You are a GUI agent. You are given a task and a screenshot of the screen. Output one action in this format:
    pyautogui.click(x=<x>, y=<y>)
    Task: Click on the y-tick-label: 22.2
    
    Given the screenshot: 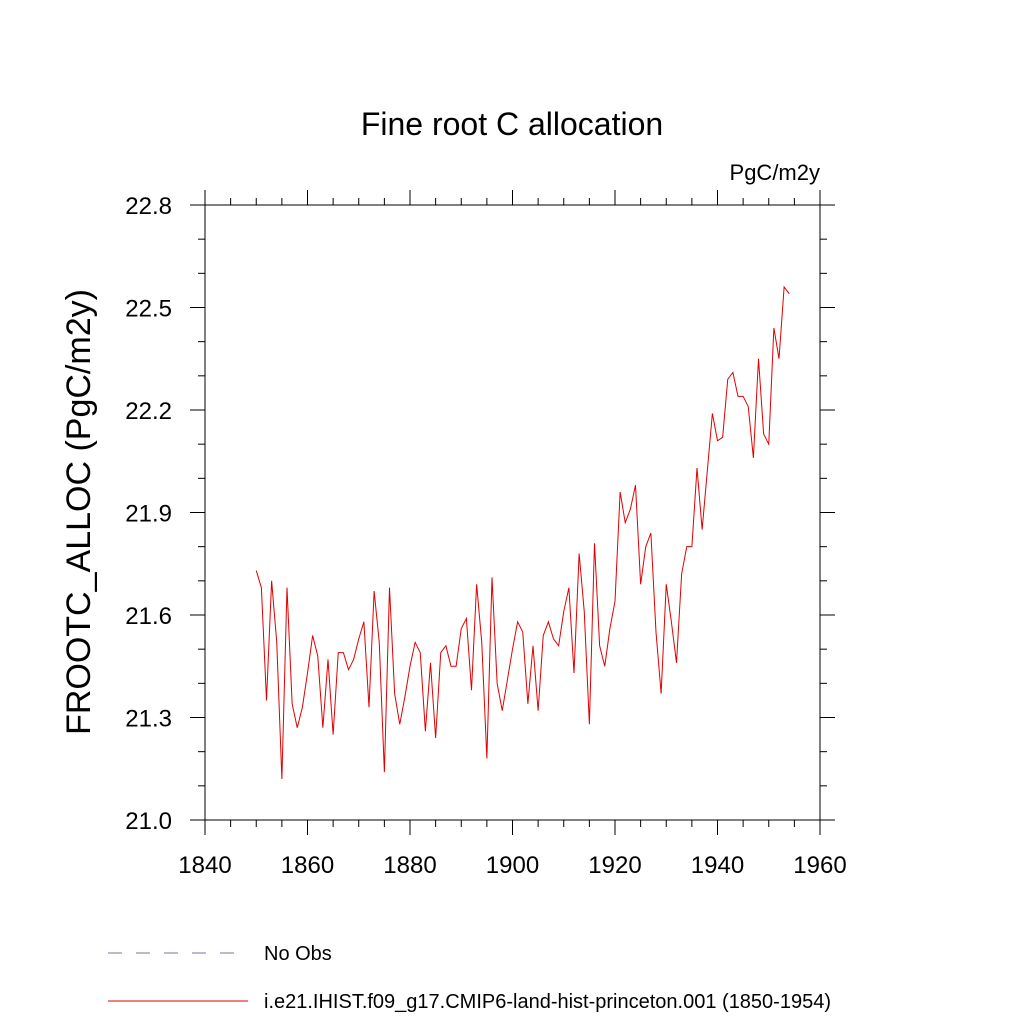 What is the action you would take?
    pyautogui.click(x=148, y=411)
    